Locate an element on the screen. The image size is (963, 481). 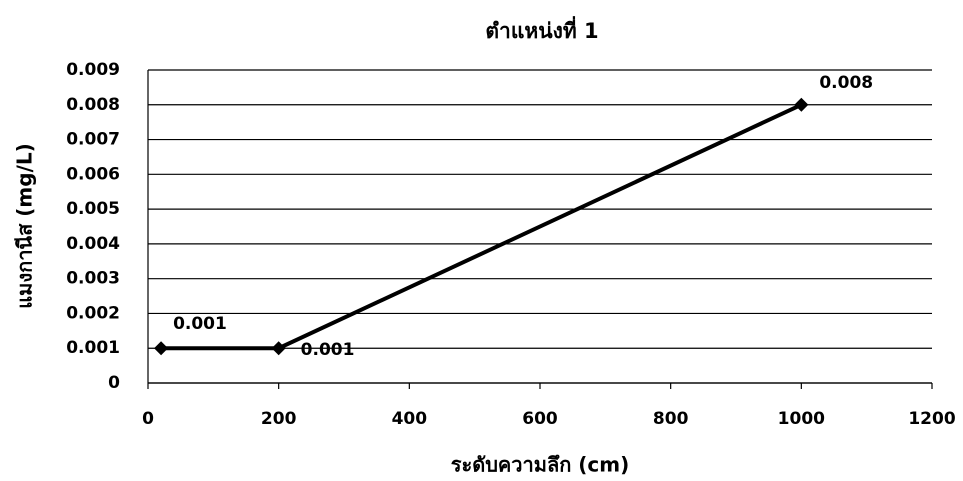
y-tick-label: 0.002 is located at coordinates (93, 313).